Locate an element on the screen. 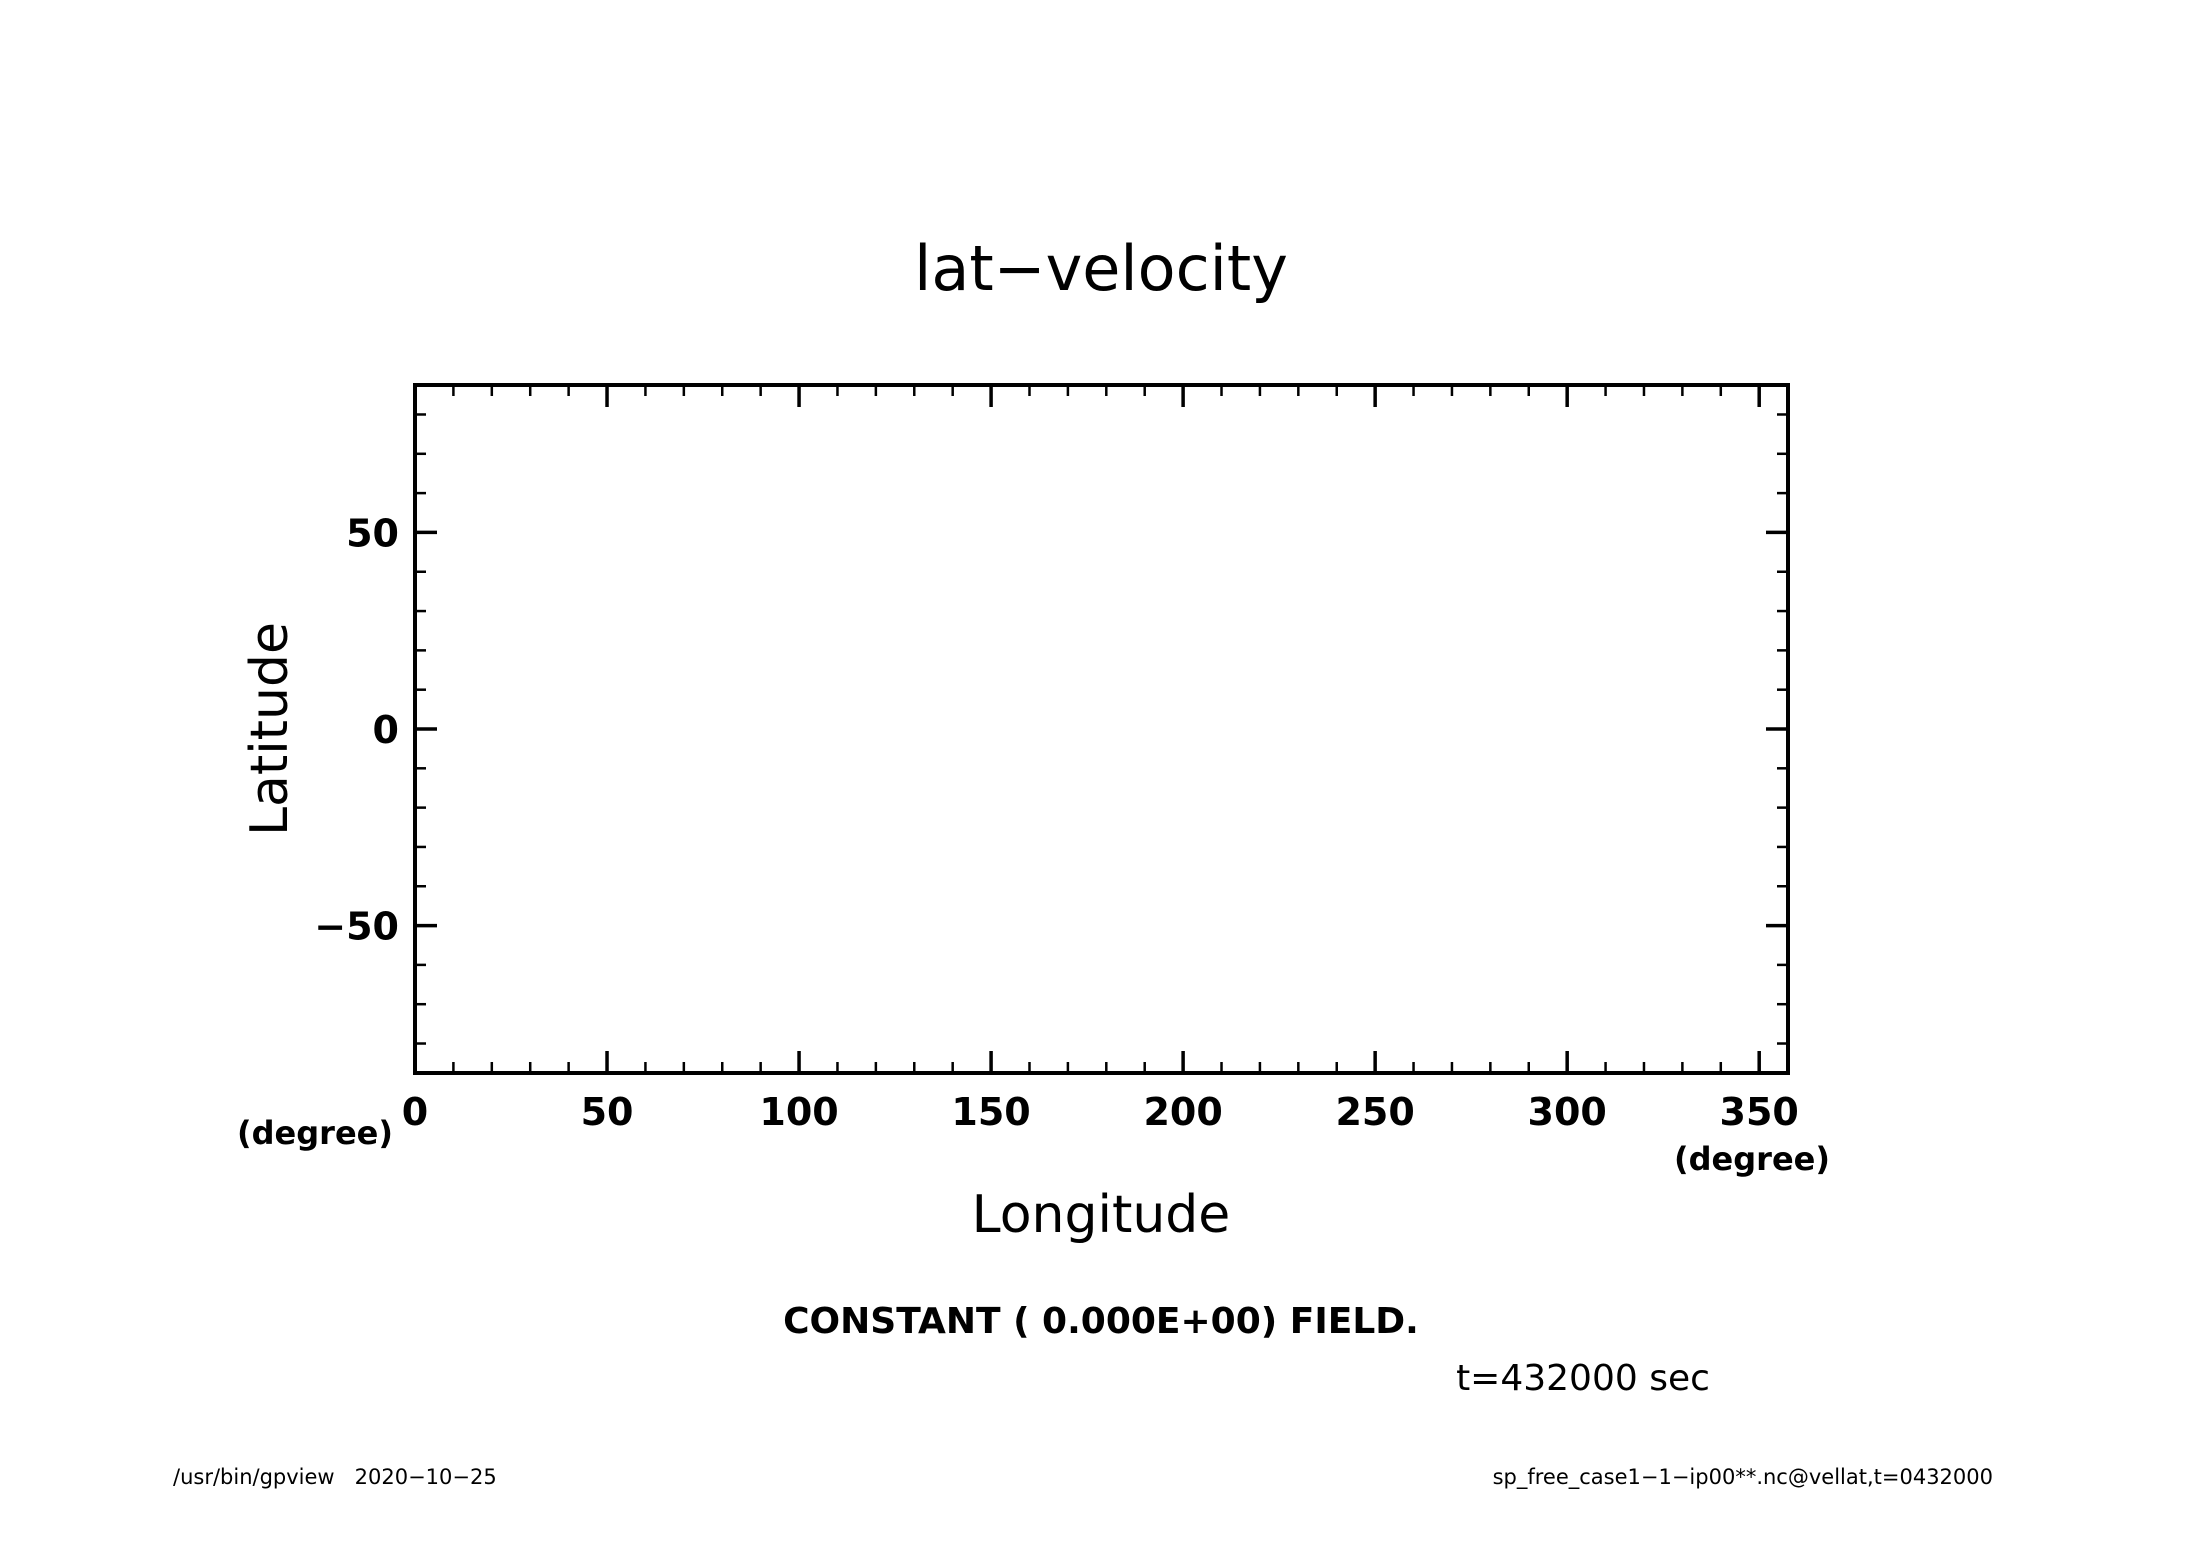  x-axis-right-unit: (degree) is located at coordinates (1752, 1159).